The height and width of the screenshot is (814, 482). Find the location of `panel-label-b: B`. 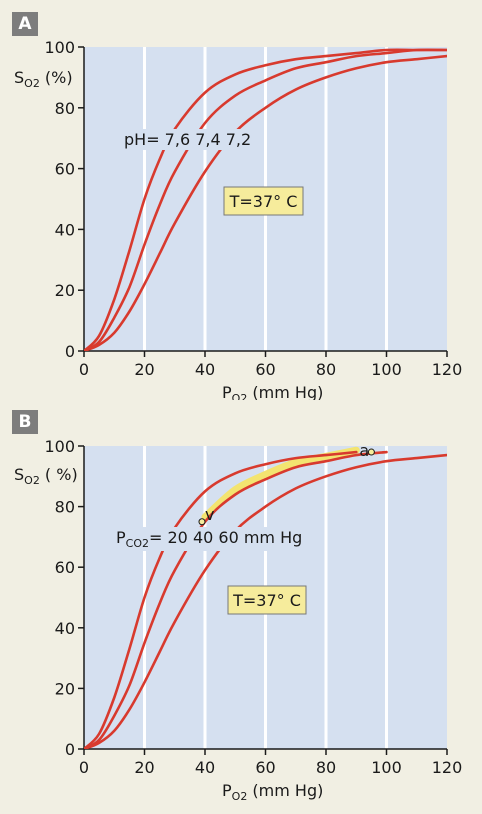

panel-label-b: B is located at coordinates (25, 422).